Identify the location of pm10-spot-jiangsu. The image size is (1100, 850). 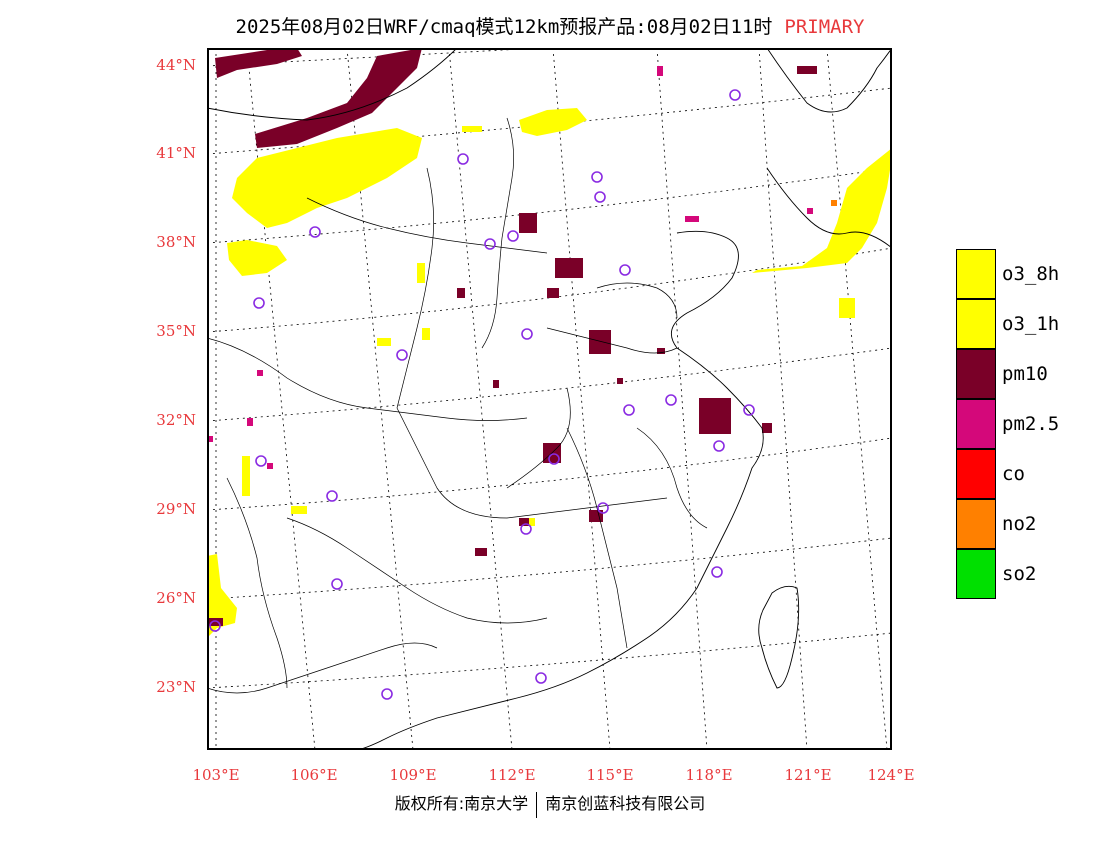
(715, 416).